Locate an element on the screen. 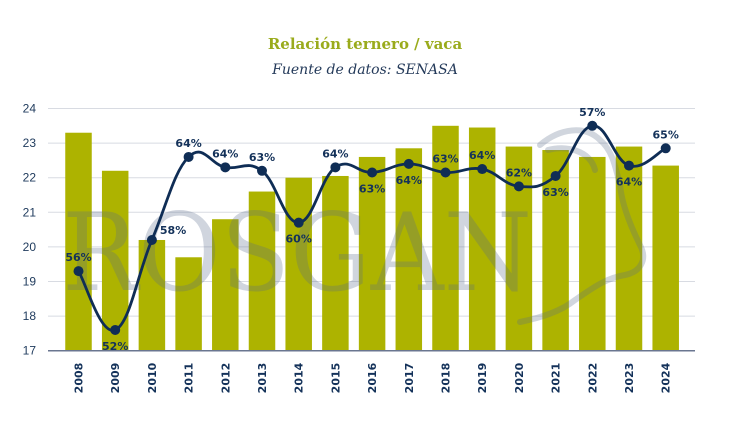 The width and height of the screenshot is (730, 428). animal-head-watermark-icon is located at coordinates (582, 226).